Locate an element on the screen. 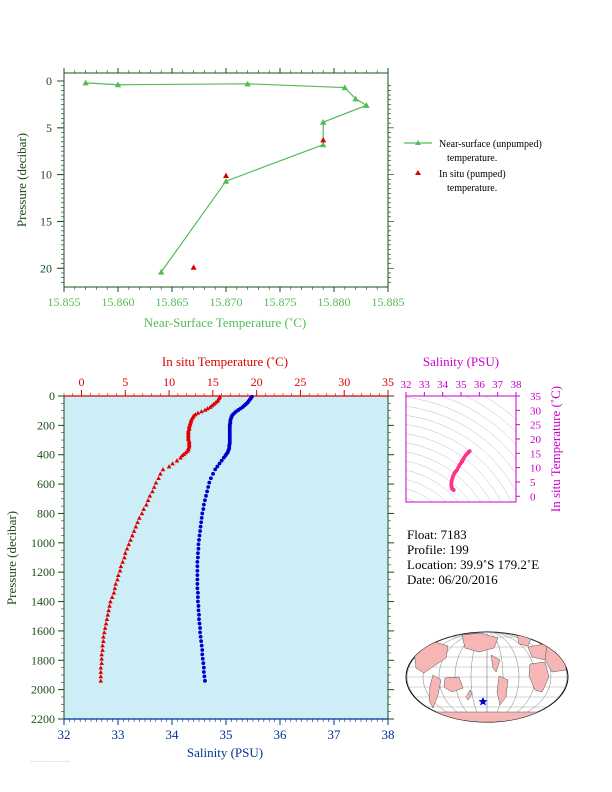 The image size is (612, 792). map-land-central-america is located at coordinates (495, 663).